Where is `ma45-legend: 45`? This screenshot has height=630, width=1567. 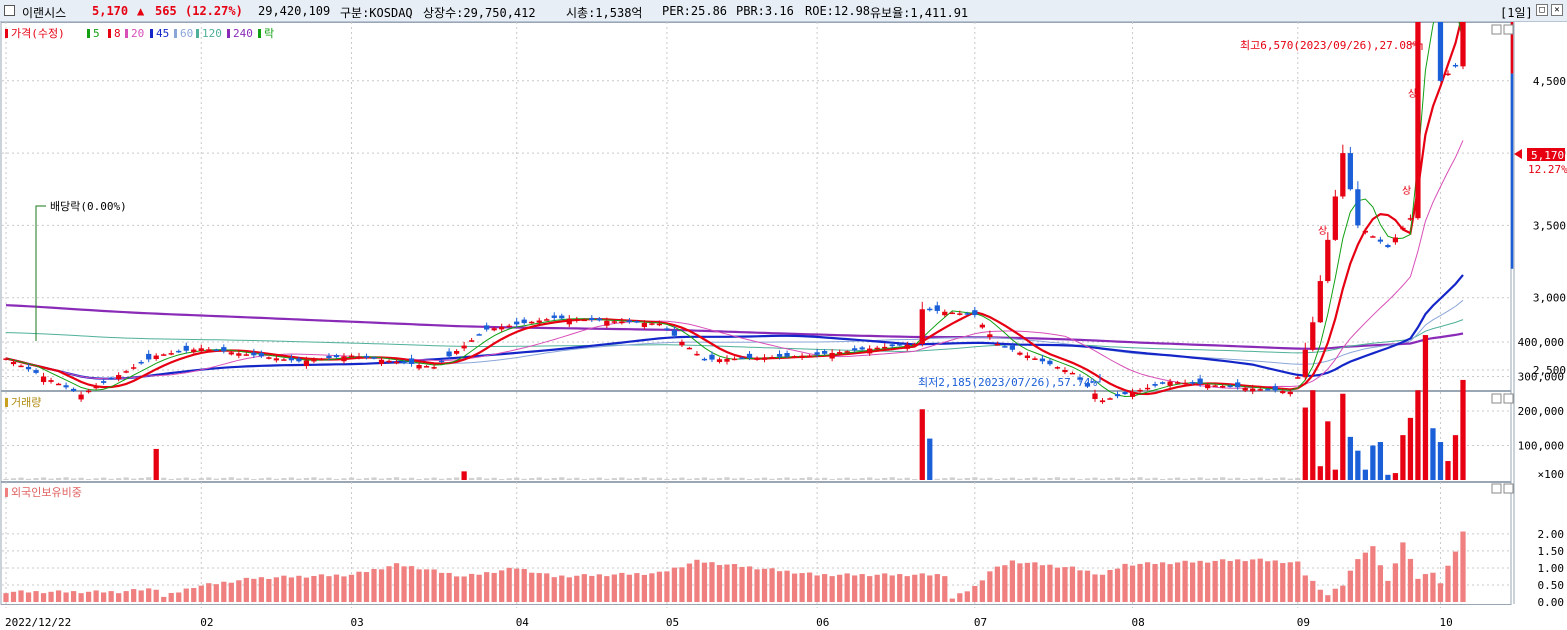 ma45-legend: 45 is located at coordinates (162, 33).